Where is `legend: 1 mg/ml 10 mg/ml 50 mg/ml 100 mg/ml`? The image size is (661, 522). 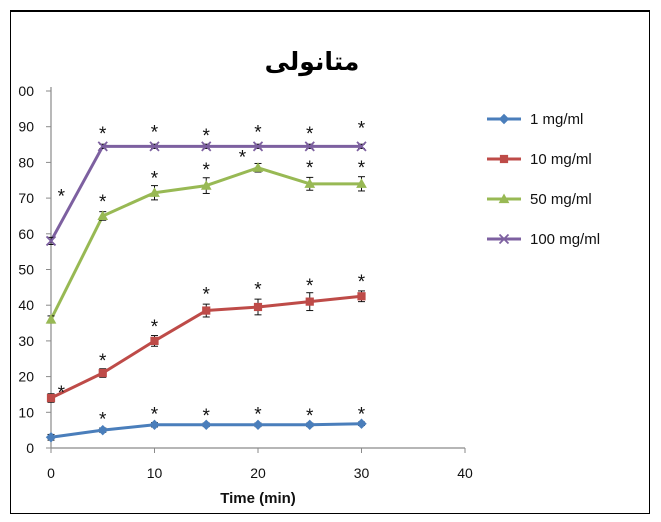
legend: 1 mg/ml 10 mg/ml 50 mg/ml 100 mg/ml is located at coordinates (543, 179).